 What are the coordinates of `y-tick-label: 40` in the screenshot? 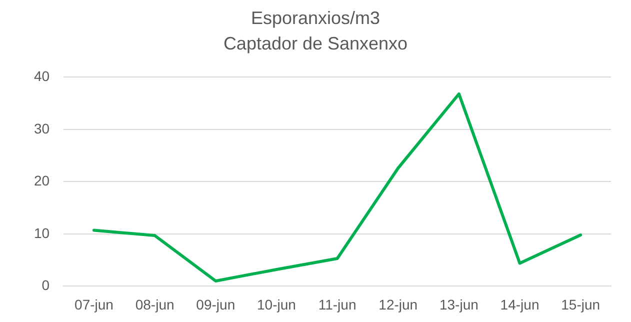 It's located at (42, 76).